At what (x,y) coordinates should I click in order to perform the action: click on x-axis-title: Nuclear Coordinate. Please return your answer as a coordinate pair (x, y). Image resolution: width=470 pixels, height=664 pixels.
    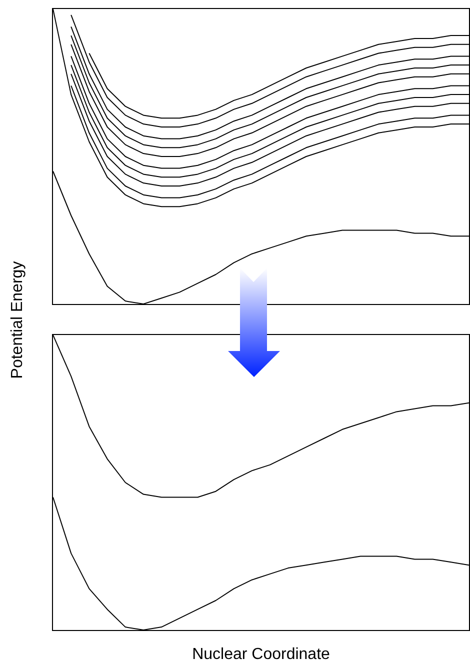
    Looking at the image, I should click on (261, 655).